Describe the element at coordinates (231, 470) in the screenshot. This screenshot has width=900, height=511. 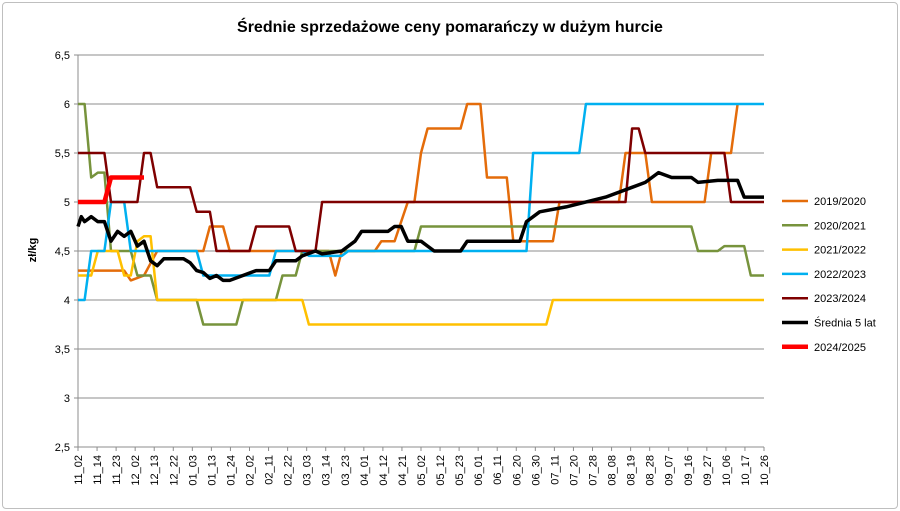
I see `x-tick-label: 01_24` at that location.